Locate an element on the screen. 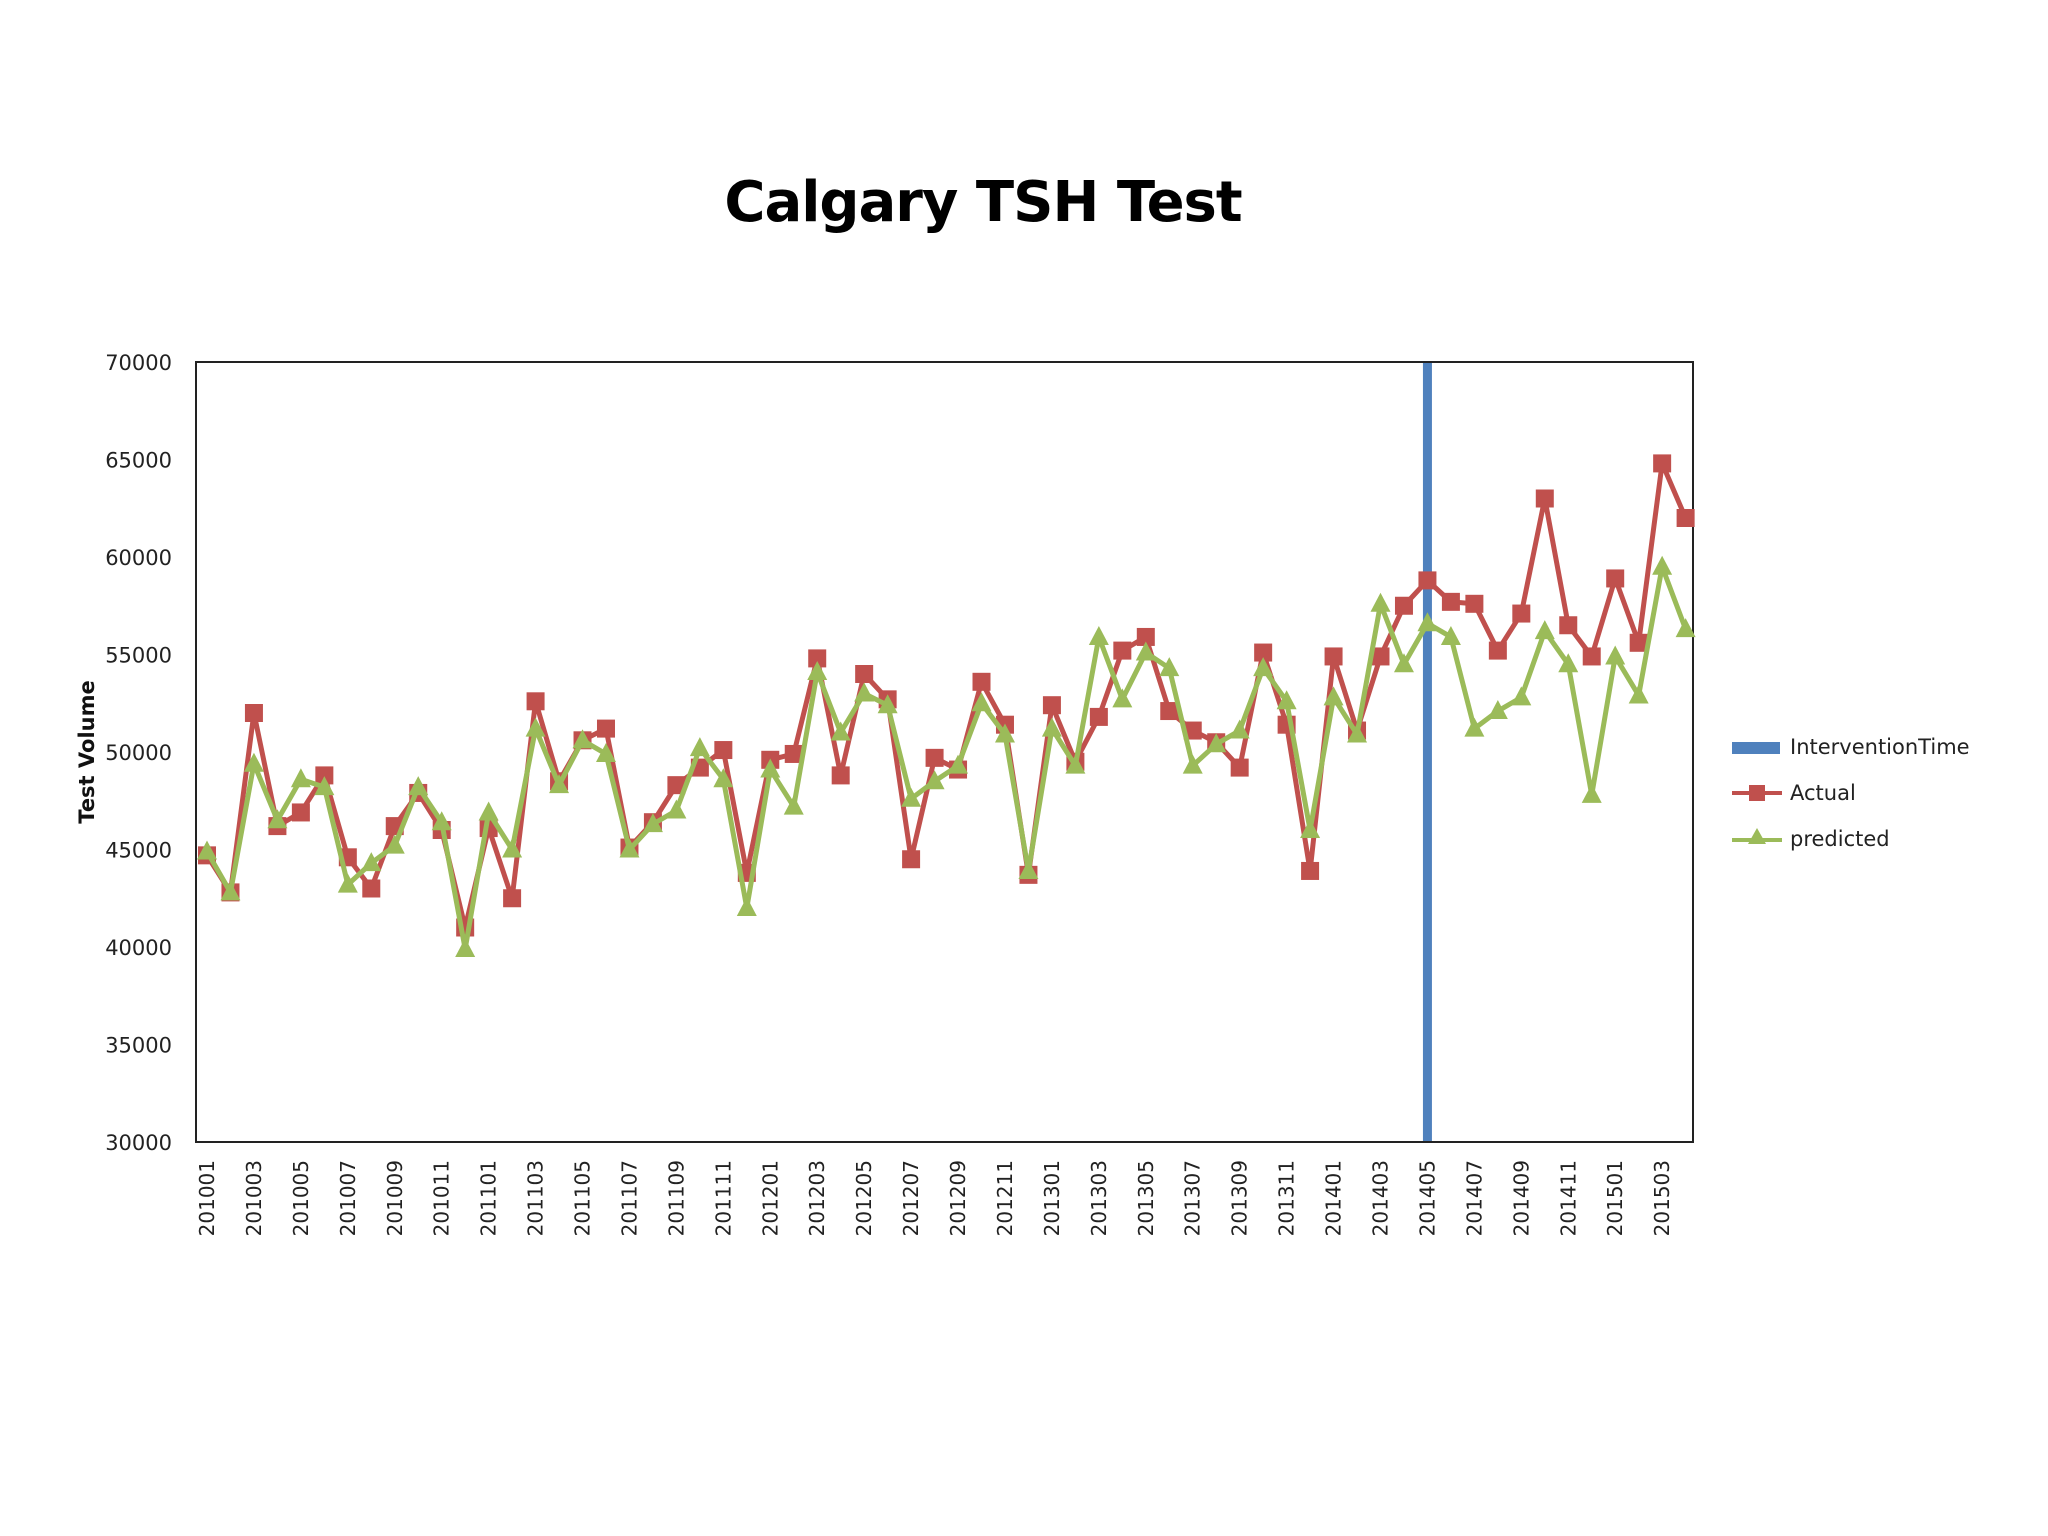 The image size is (2048, 1536). y-tick-label: 55000 is located at coordinates (138, 656).